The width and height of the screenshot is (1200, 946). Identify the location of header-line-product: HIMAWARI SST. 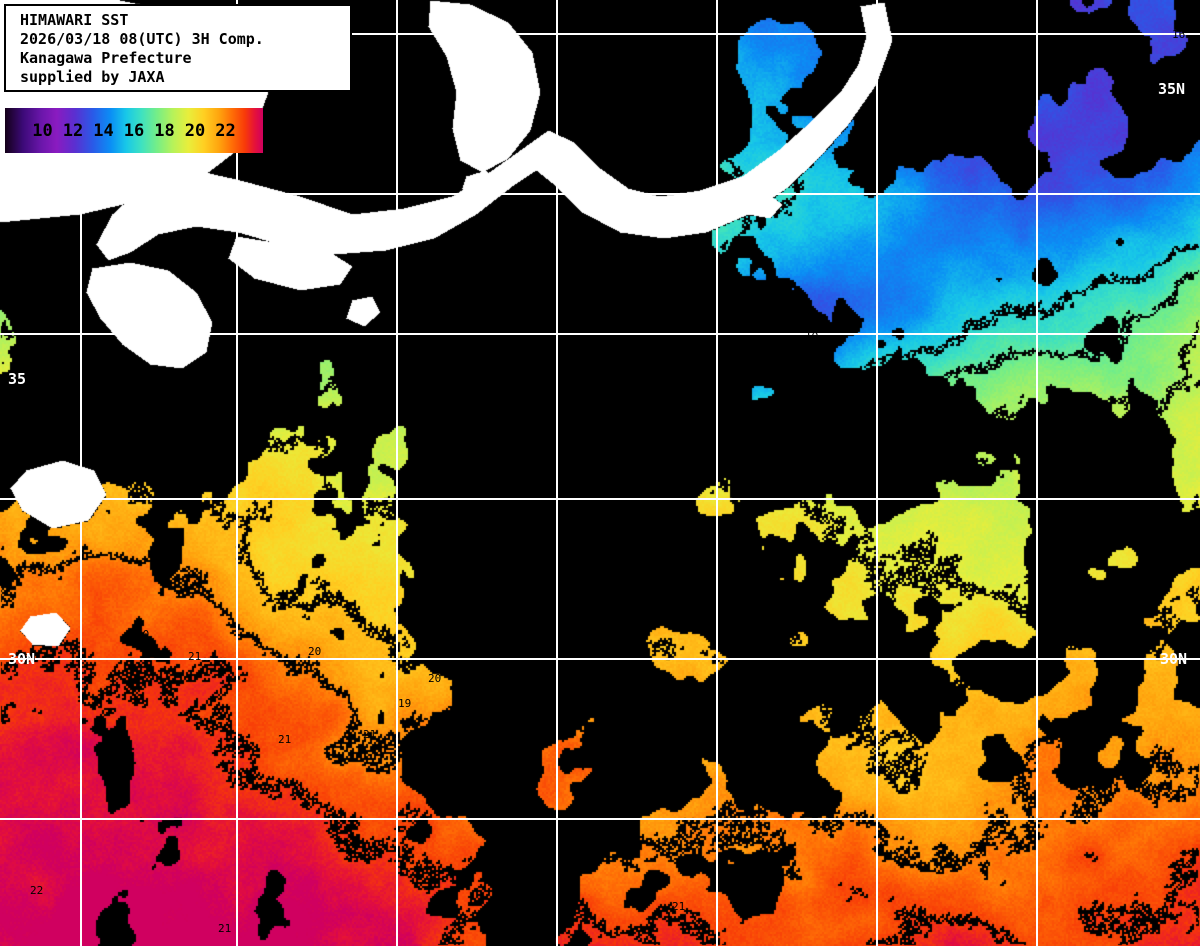
(74, 20).